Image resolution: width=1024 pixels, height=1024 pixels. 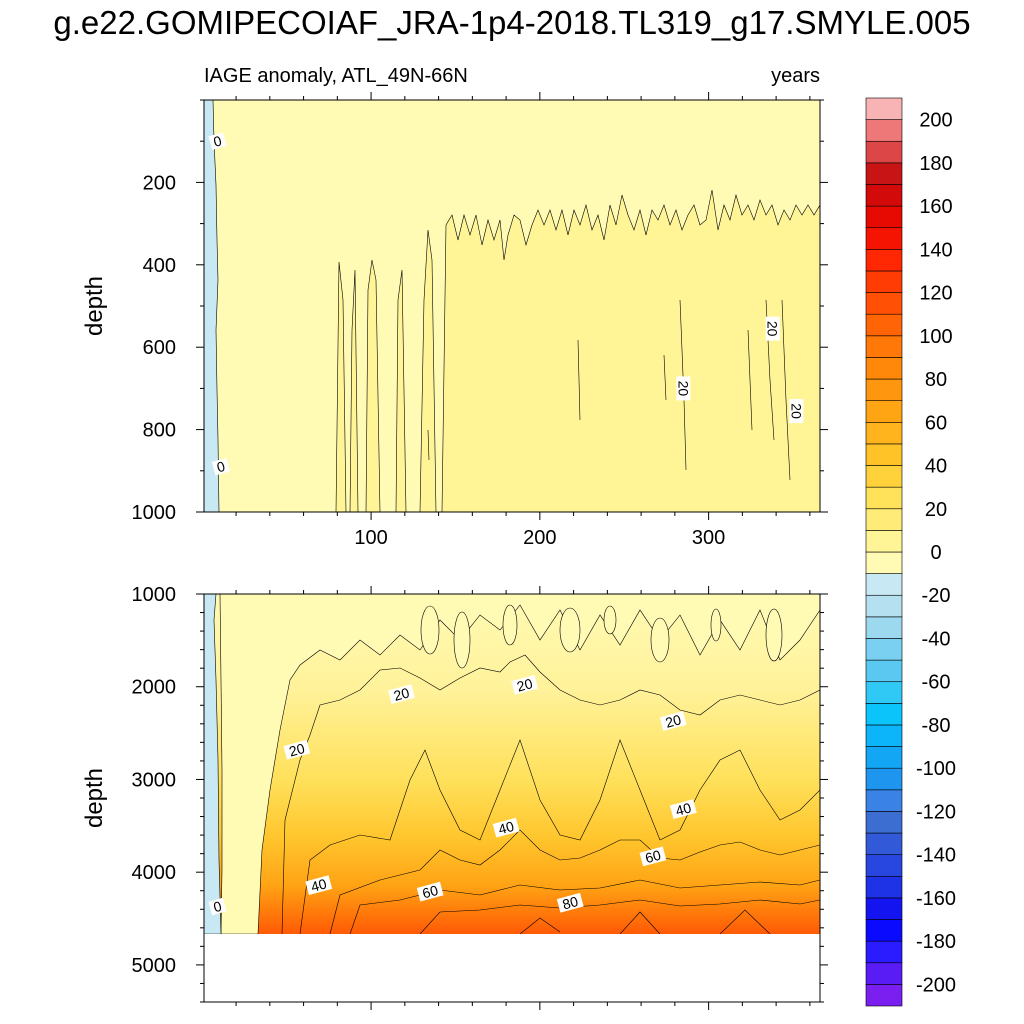 What do you see at coordinates (936, 856) in the screenshot?
I see `colorbar-tick-label: -140` at bounding box center [936, 856].